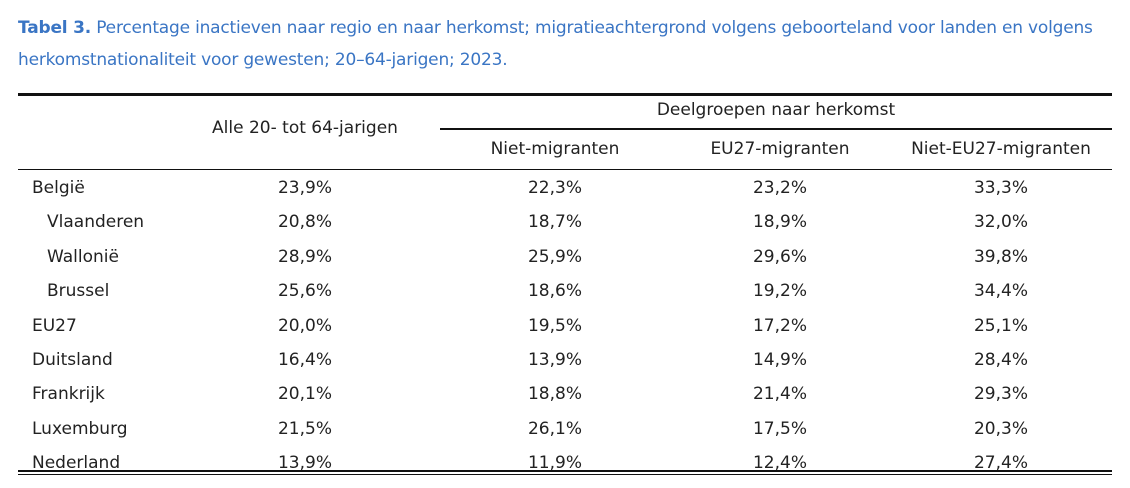 The width and height of the screenshot is (1130, 488). I want to click on row-label: Nederland, so click(76, 463).